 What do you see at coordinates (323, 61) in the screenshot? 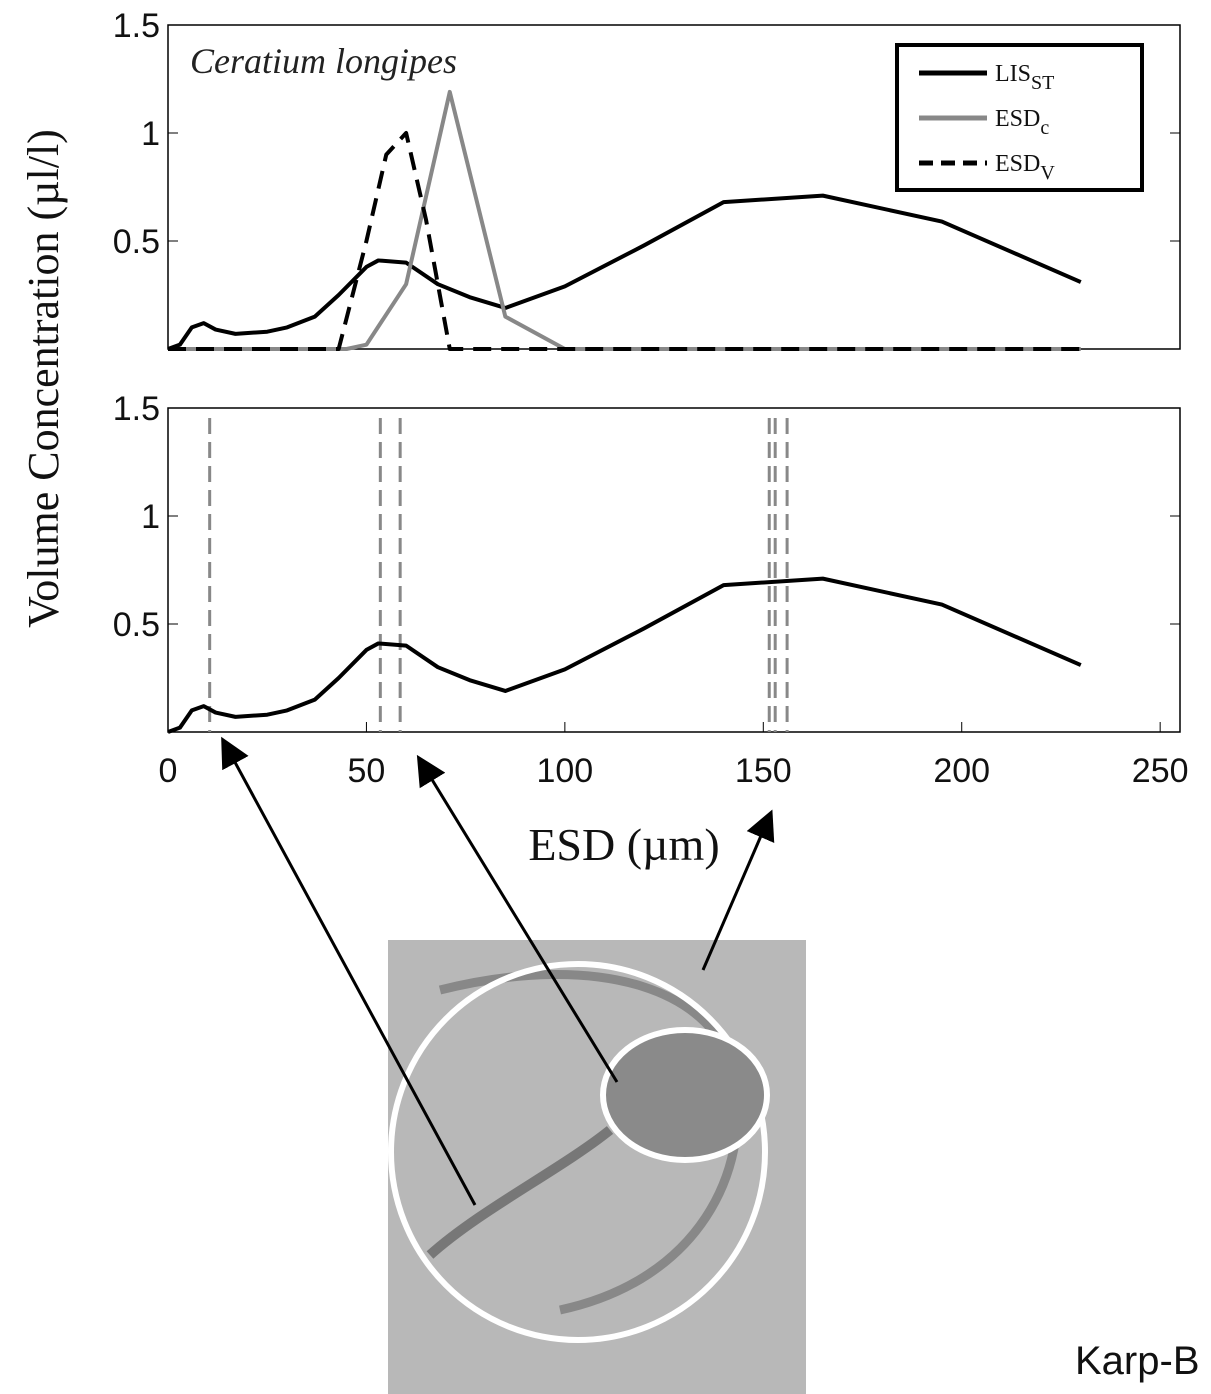
I see `annotation: Ceratium longipes` at bounding box center [323, 61].